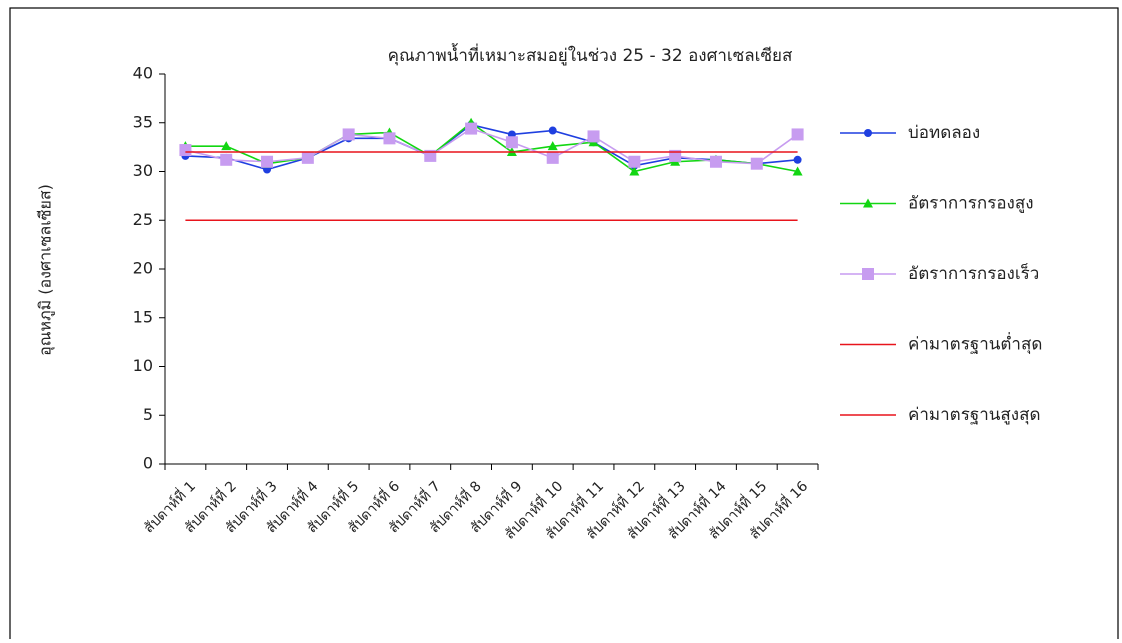 The height and width of the screenshot is (643, 1122). Describe the element at coordinates (143, 73) in the screenshot. I see `y-tick-label: 40` at that location.